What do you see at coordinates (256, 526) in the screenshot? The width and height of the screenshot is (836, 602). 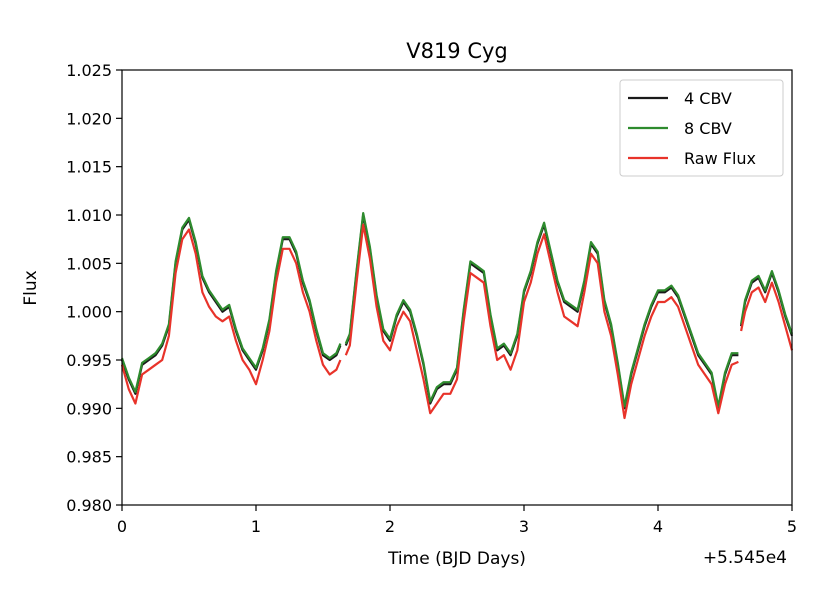 I see `x-tick-label: 1` at bounding box center [256, 526].